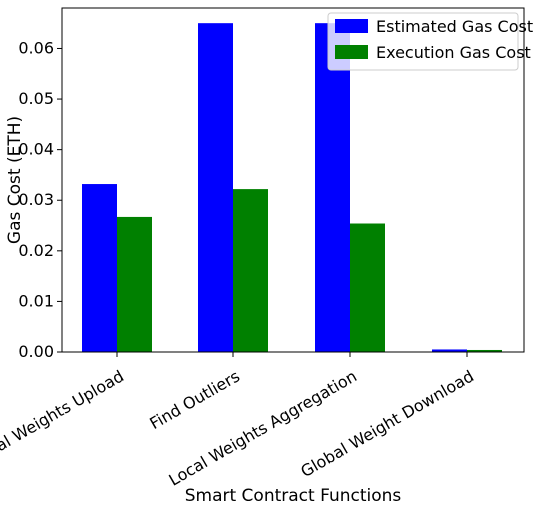  What do you see at coordinates (15, 180) in the screenshot?
I see `y-axis-label: Gas Cost (ETH)` at bounding box center [15, 180].